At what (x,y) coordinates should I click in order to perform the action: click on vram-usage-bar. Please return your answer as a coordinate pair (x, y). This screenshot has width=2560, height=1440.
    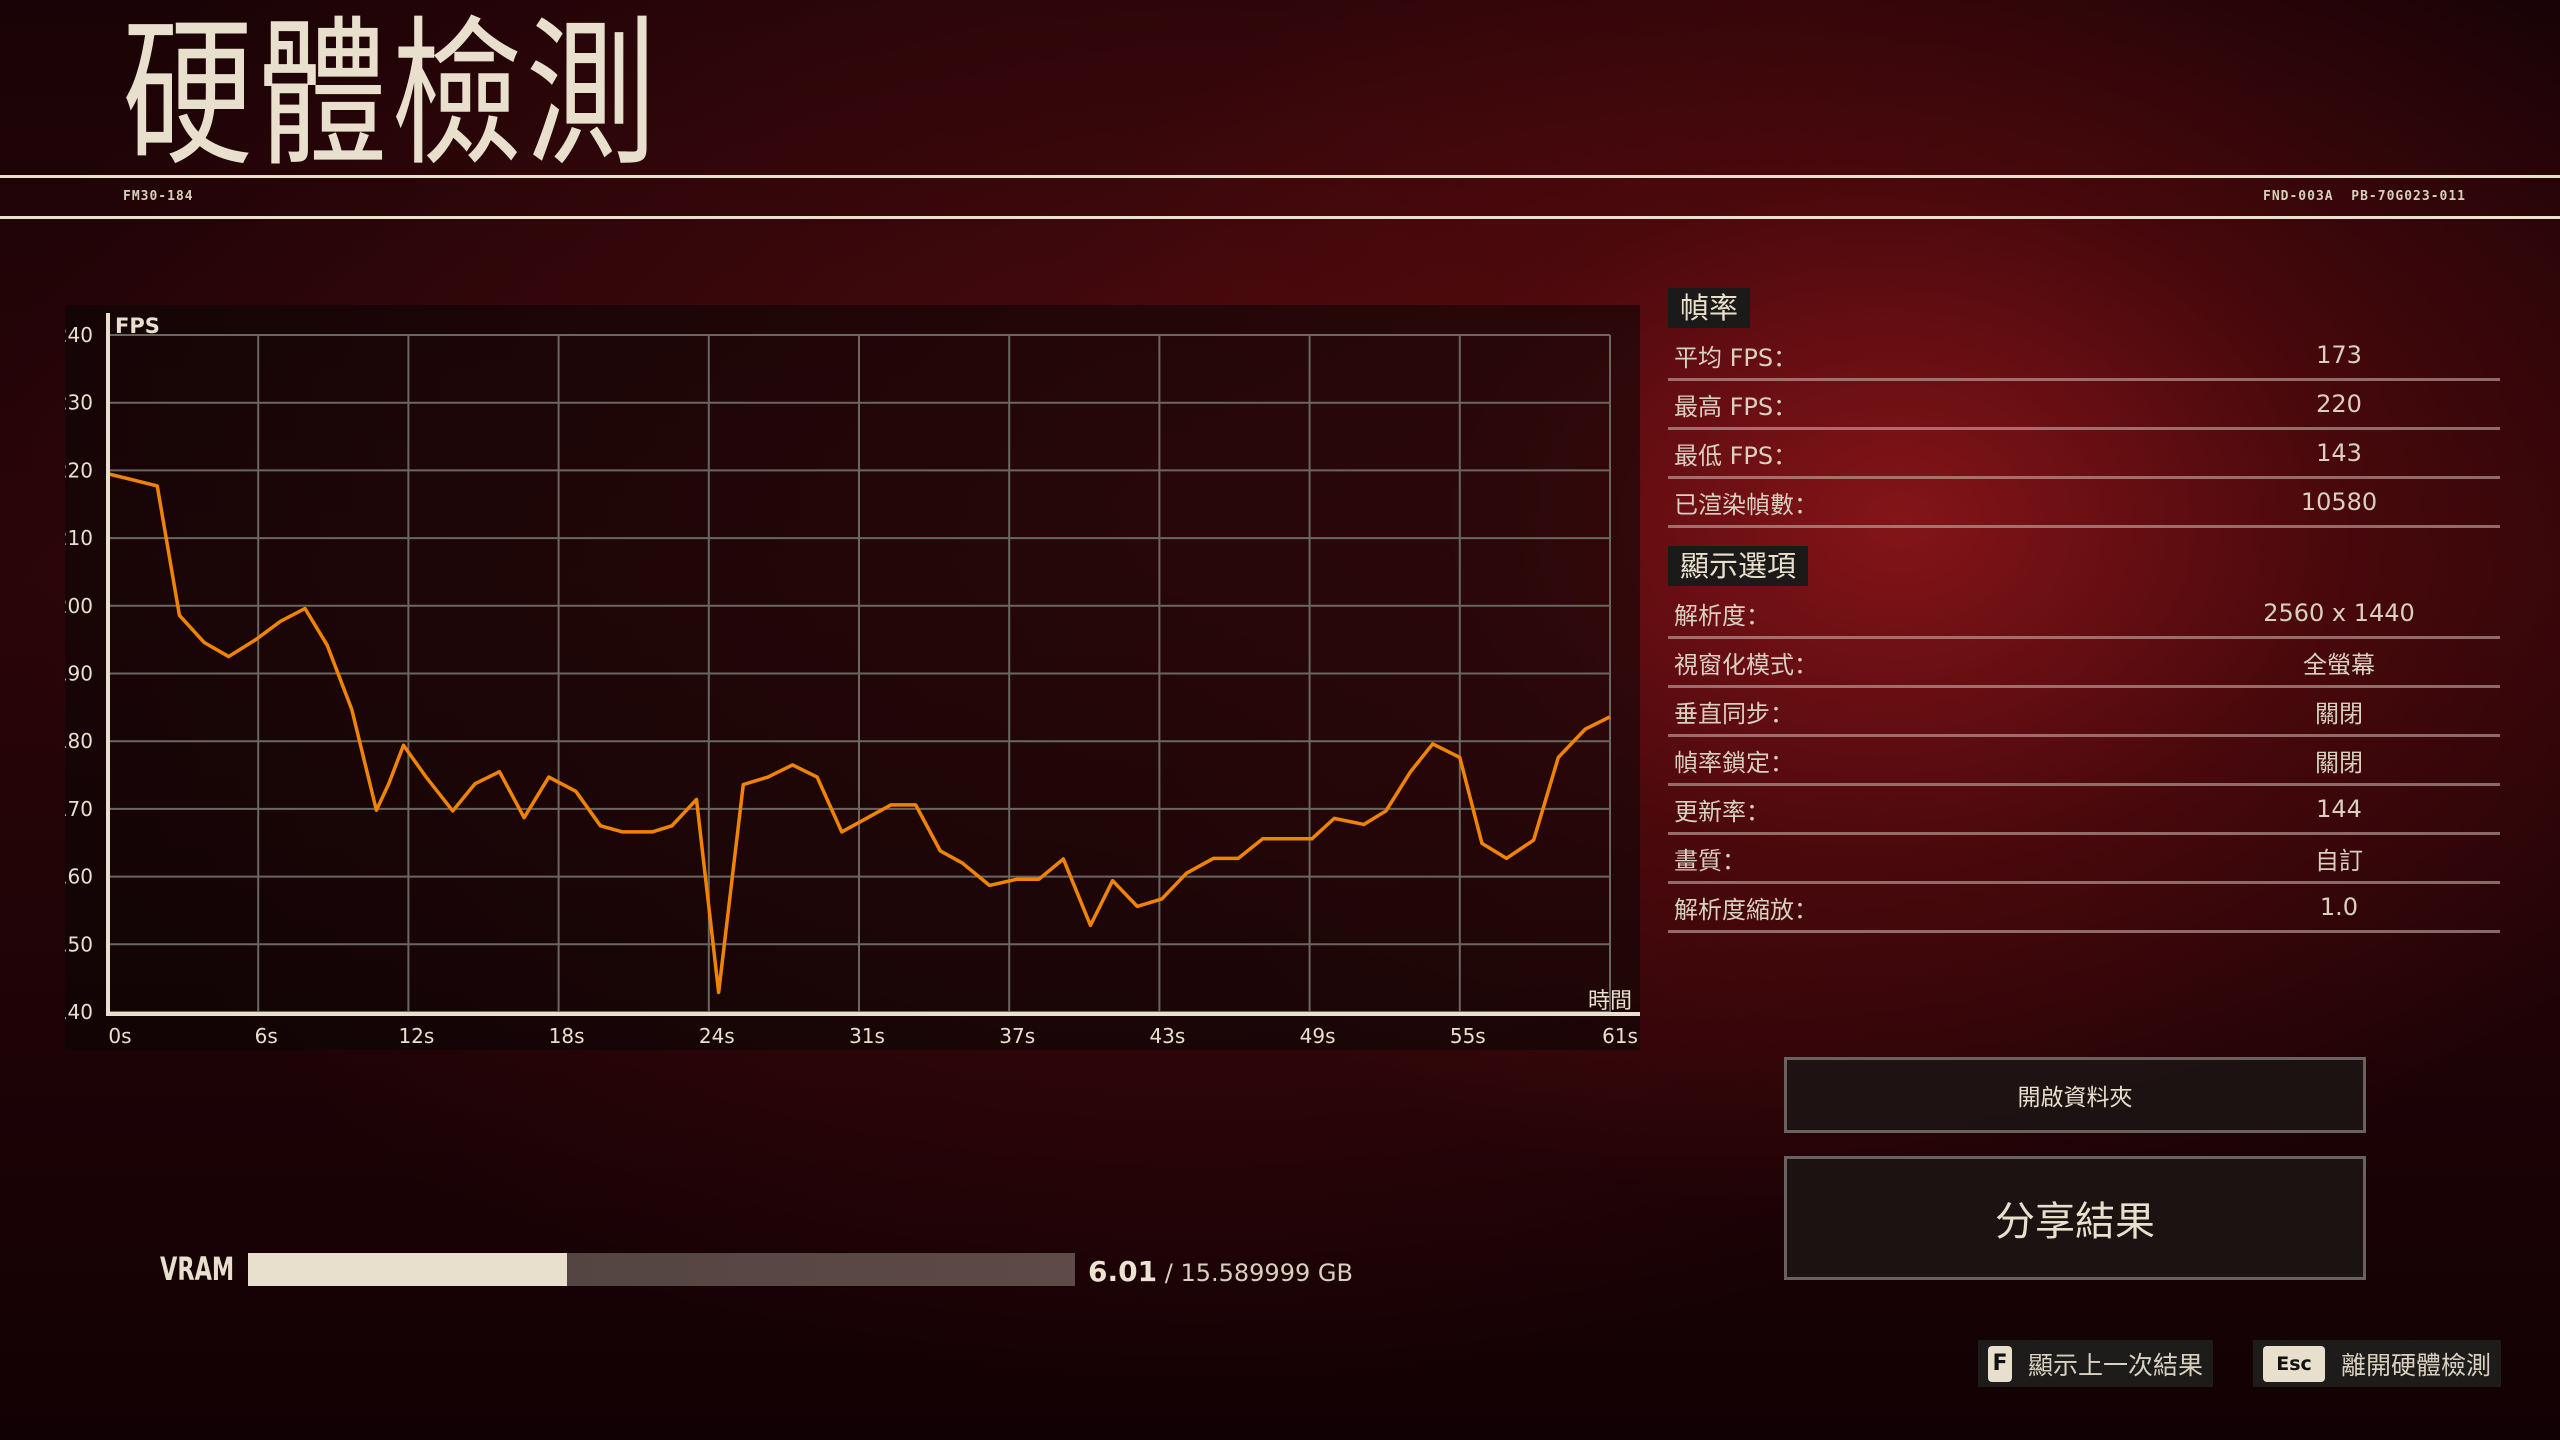
    Looking at the image, I should click on (661, 1269).